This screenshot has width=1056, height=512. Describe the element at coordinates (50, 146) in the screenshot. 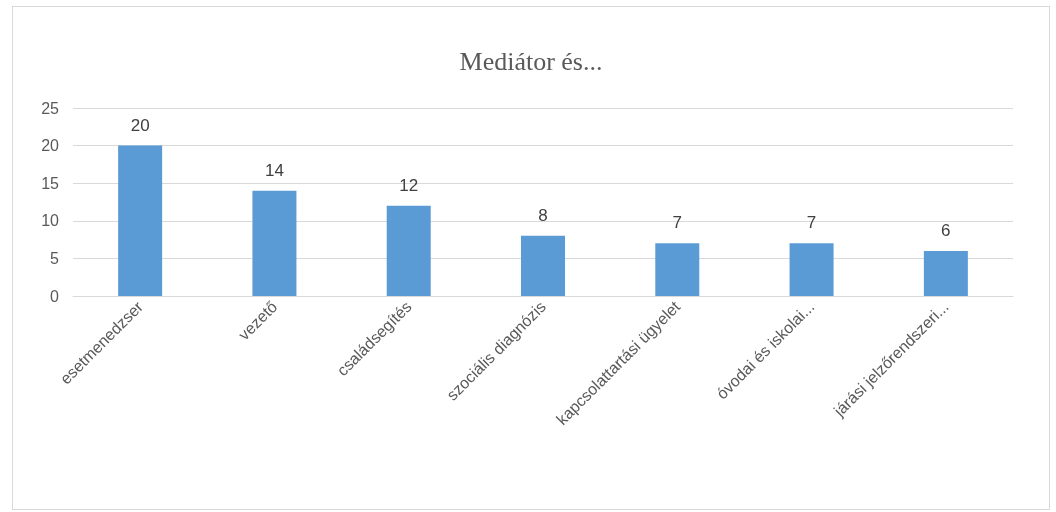

I see `y-tick-label: 20` at that location.